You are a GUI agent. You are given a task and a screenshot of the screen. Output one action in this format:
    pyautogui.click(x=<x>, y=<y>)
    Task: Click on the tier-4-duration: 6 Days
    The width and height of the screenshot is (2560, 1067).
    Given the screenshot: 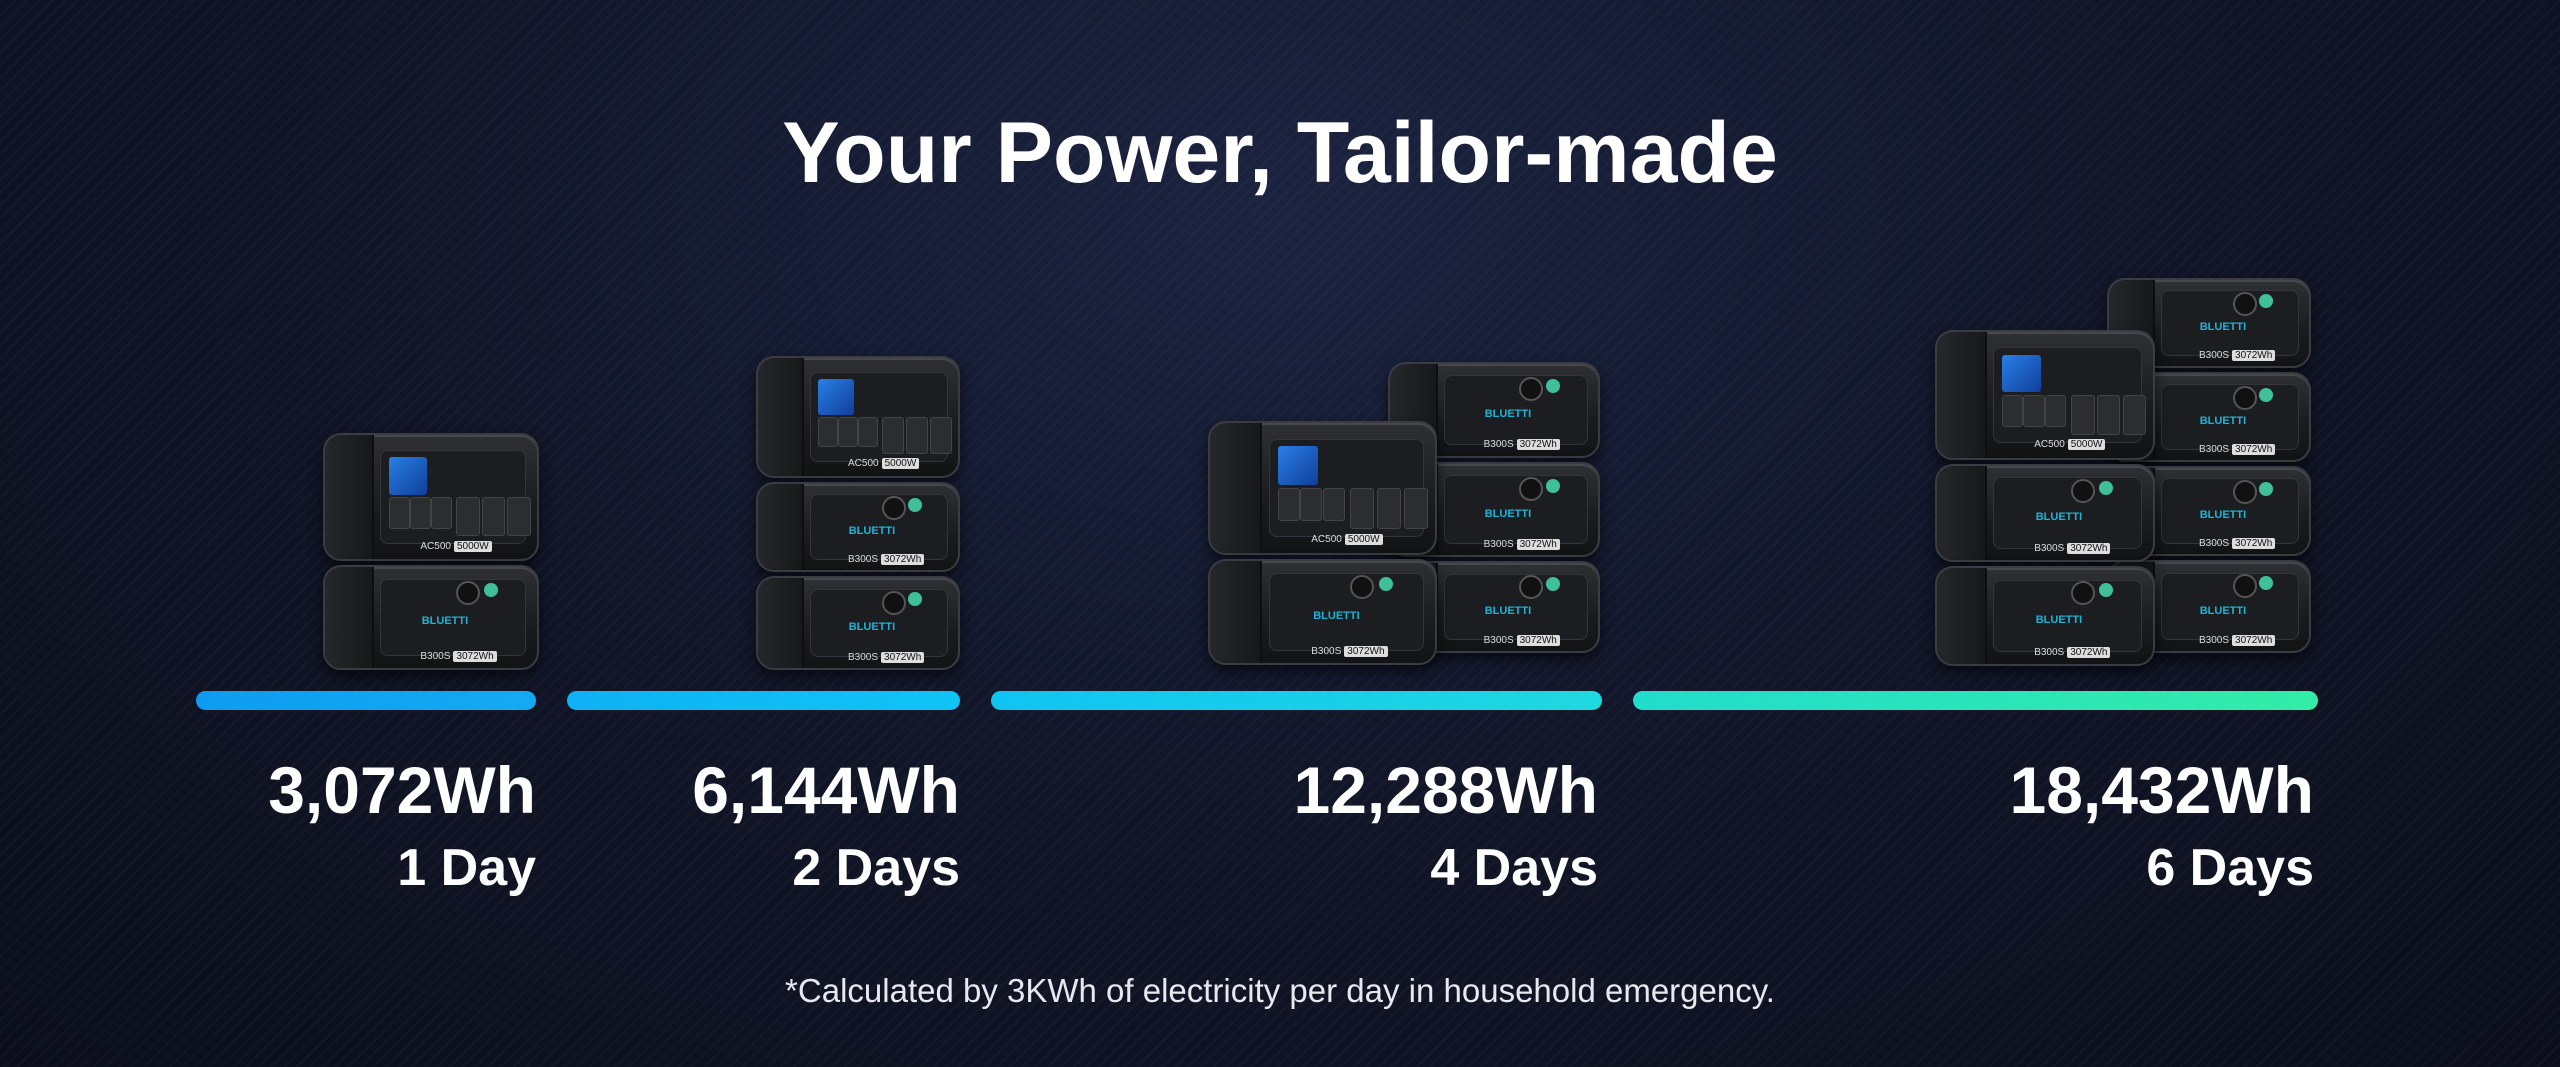 What is the action you would take?
    pyautogui.click(x=2230, y=868)
    